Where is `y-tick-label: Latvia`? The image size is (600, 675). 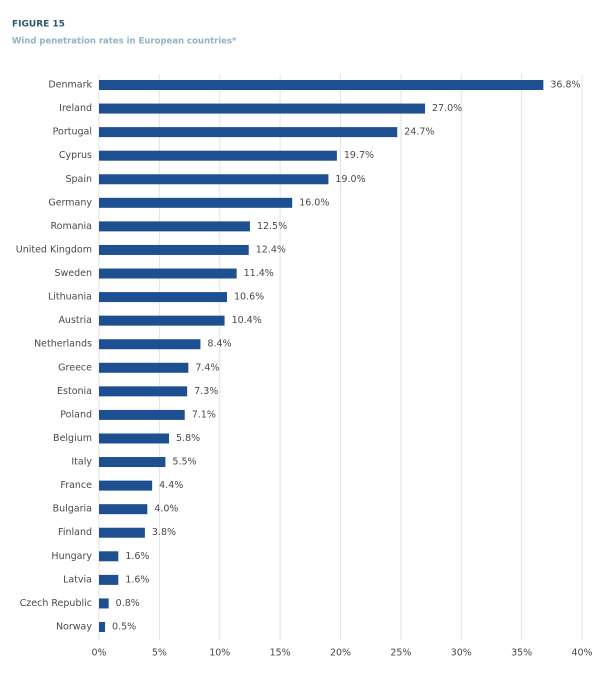
y-tick-label: Latvia is located at coordinates (77, 579).